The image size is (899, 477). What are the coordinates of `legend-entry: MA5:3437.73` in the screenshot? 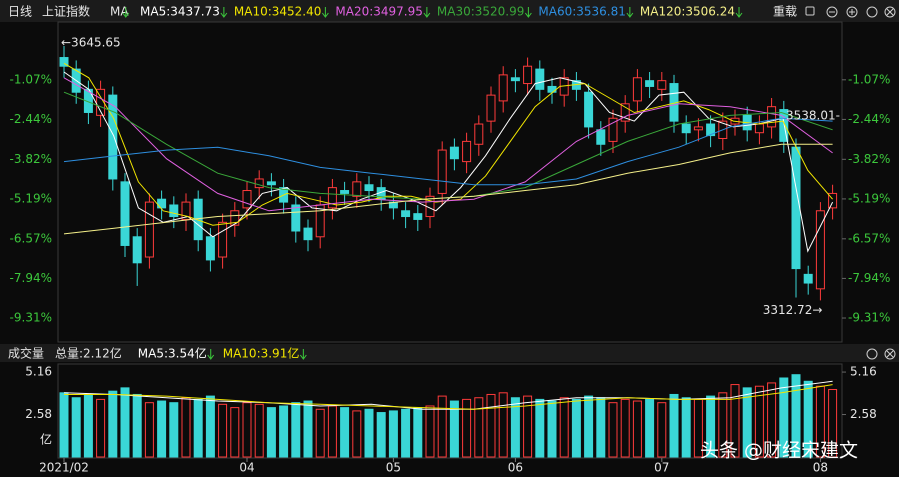 It's located at (180, 12).